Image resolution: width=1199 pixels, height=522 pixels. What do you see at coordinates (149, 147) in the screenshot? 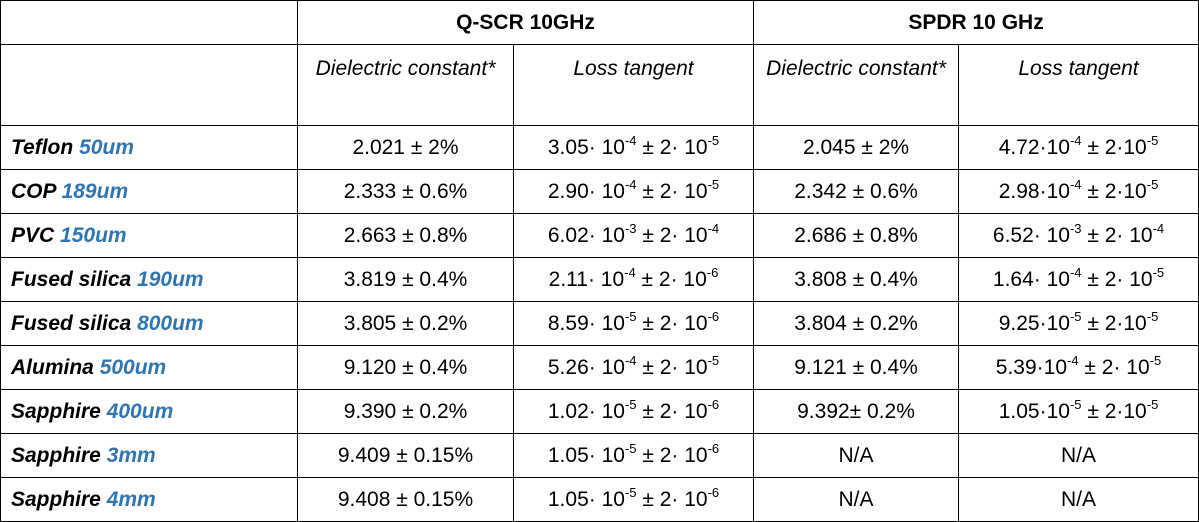
I see `row-label: Teflon 50um` at bounding box center [149, 147].